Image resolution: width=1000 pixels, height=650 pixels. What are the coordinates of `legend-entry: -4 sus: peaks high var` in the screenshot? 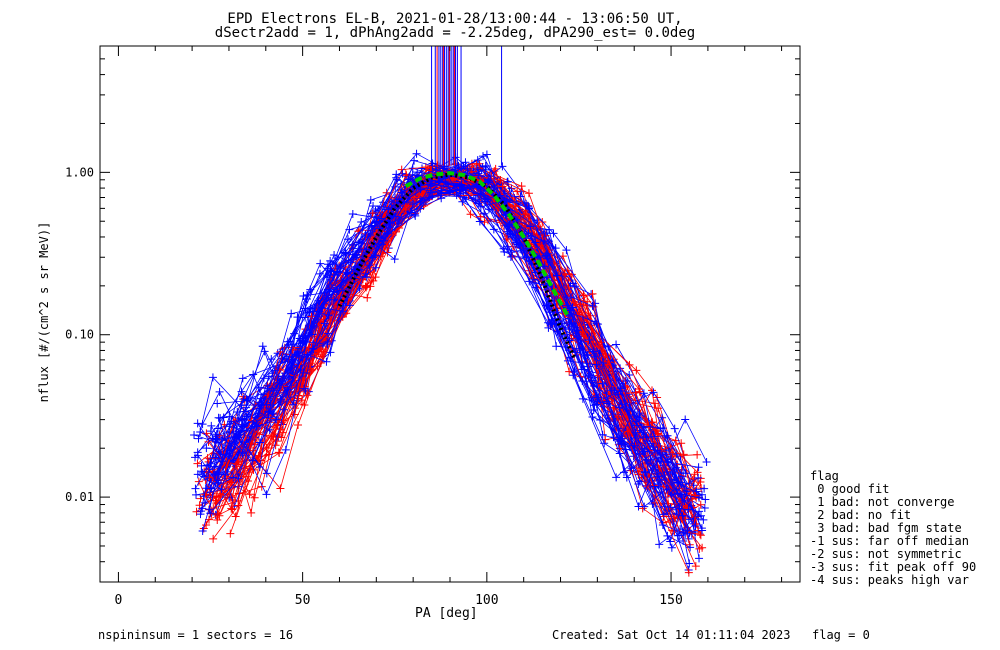 It's located at (889, 580).